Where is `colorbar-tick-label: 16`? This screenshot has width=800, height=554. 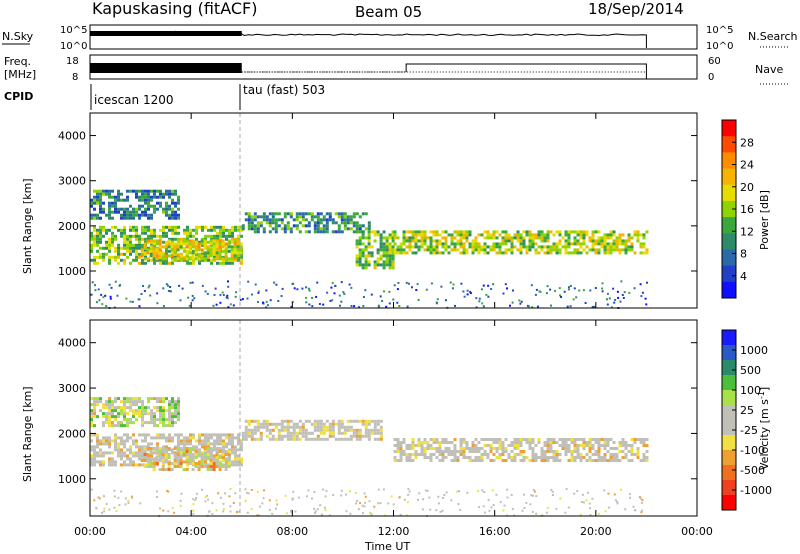
colorbar-tick-label: 16 is located at coordinates (747, 209).